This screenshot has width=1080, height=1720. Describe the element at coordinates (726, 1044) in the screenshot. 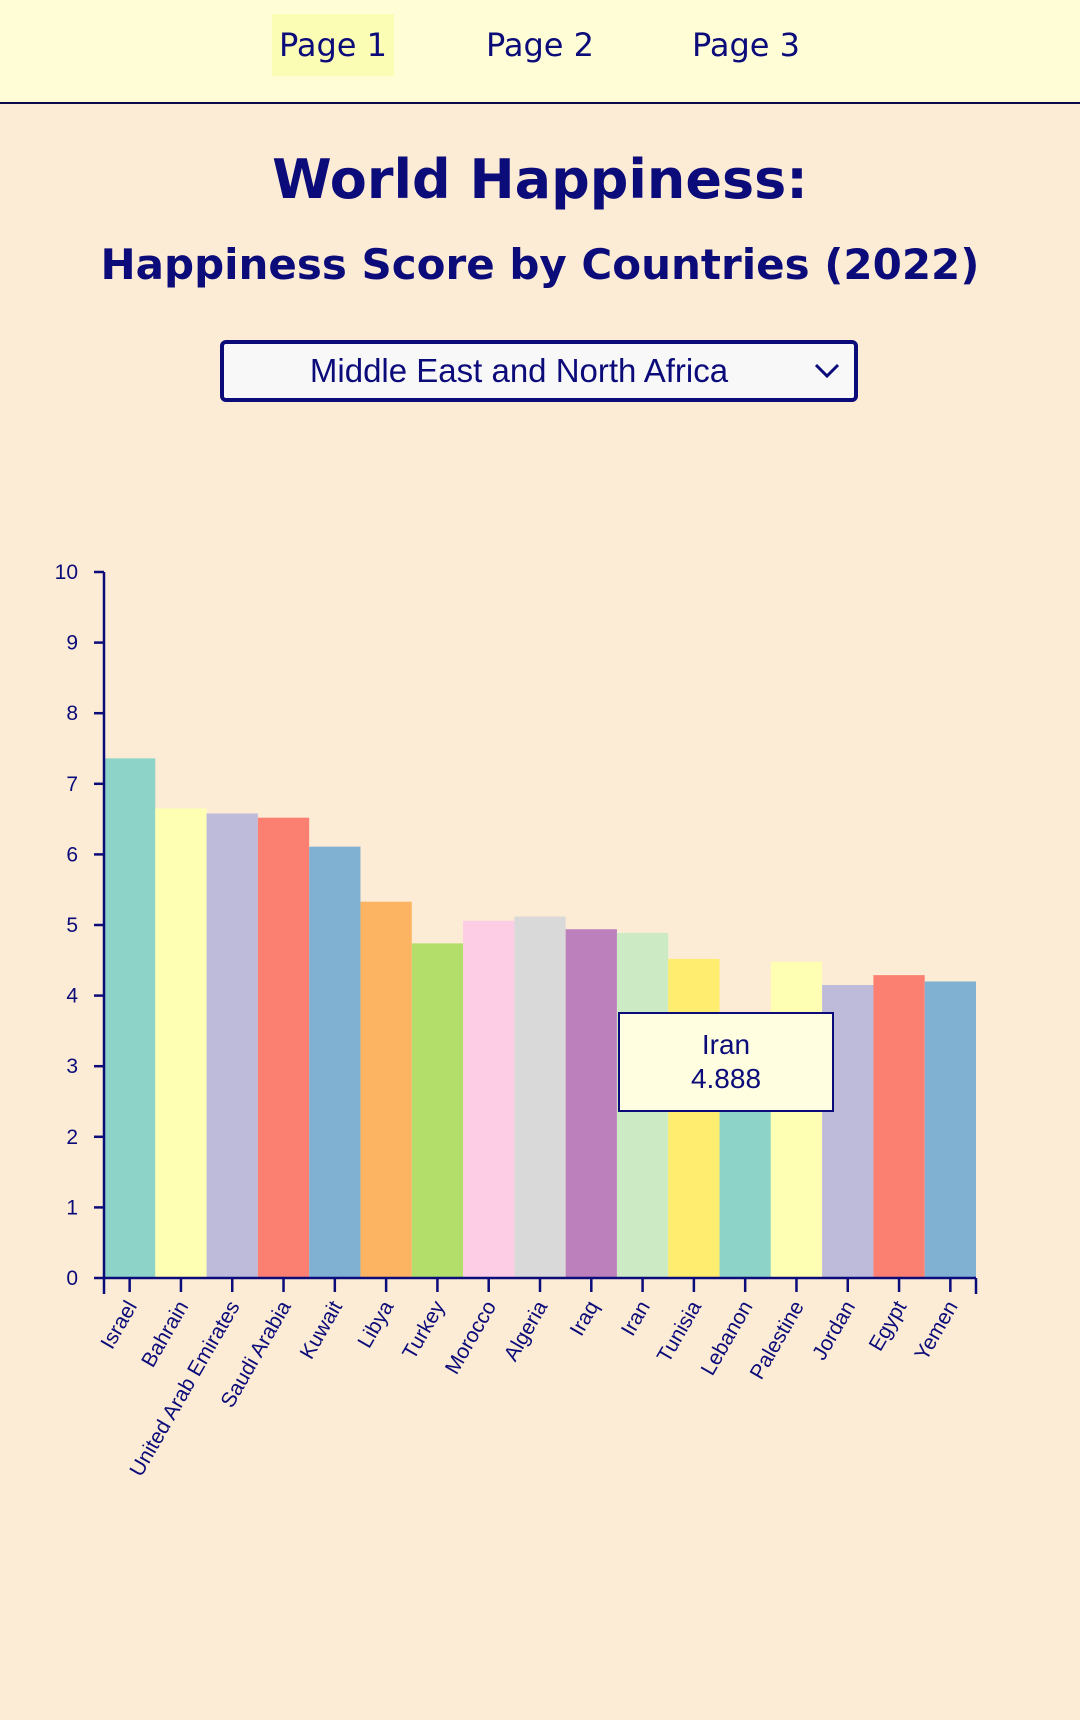

I see `tooltip-country: Iran` at that location.